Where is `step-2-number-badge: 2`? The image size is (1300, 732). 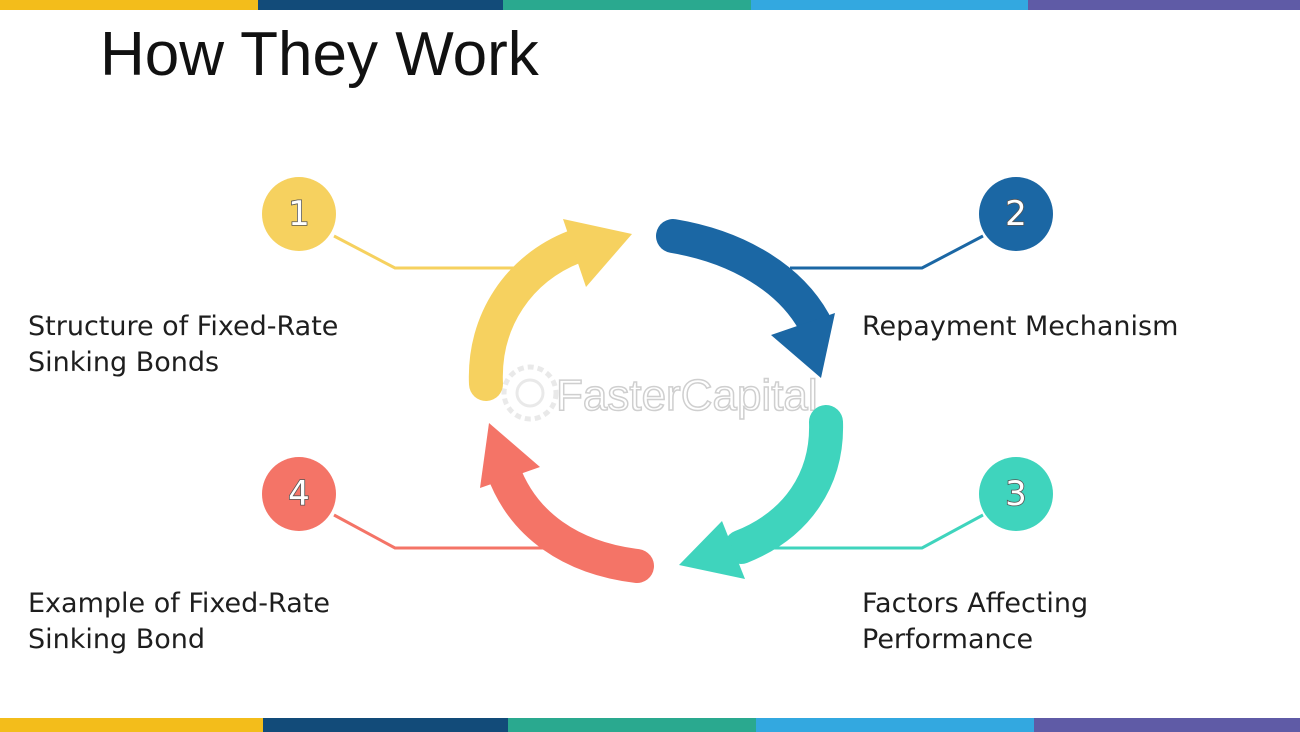
step-2-number-badge: 2 is located at coordinates (1016, 214).